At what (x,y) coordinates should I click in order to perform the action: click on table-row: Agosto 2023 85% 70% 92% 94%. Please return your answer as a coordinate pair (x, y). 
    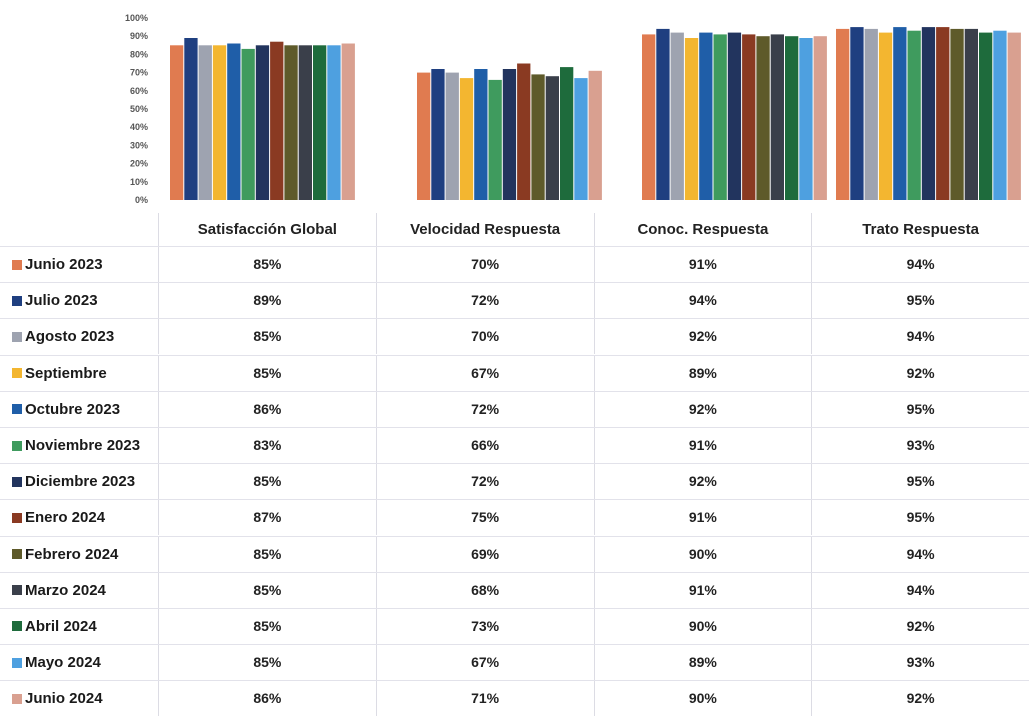
    Looking at the image, I should click on (514, 336).